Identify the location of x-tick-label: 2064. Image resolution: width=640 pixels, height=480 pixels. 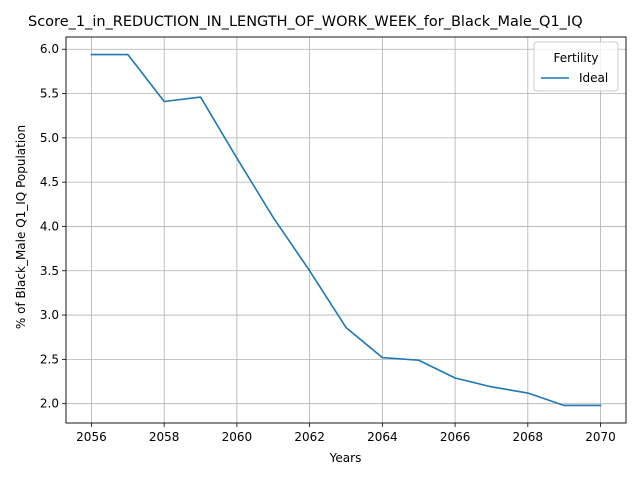
(382, 437).